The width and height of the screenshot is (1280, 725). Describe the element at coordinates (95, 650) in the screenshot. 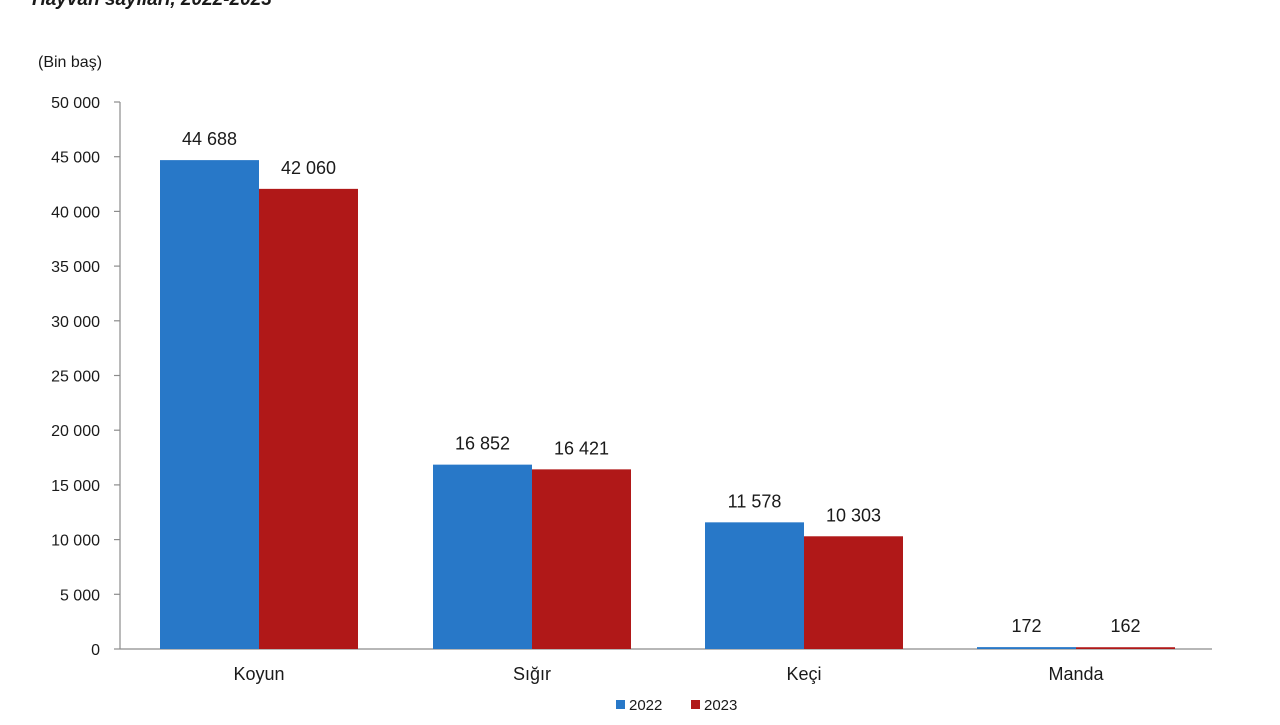

I see `y-tick-label: 0` at that location.